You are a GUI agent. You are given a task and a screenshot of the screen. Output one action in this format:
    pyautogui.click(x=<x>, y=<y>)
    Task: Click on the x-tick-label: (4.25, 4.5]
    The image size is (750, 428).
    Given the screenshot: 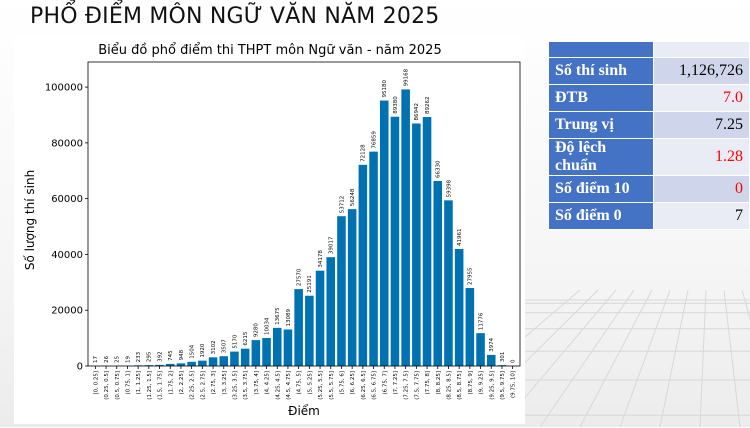 What is the action you would take?
    pyautogui.click(x=278, y=385)
    